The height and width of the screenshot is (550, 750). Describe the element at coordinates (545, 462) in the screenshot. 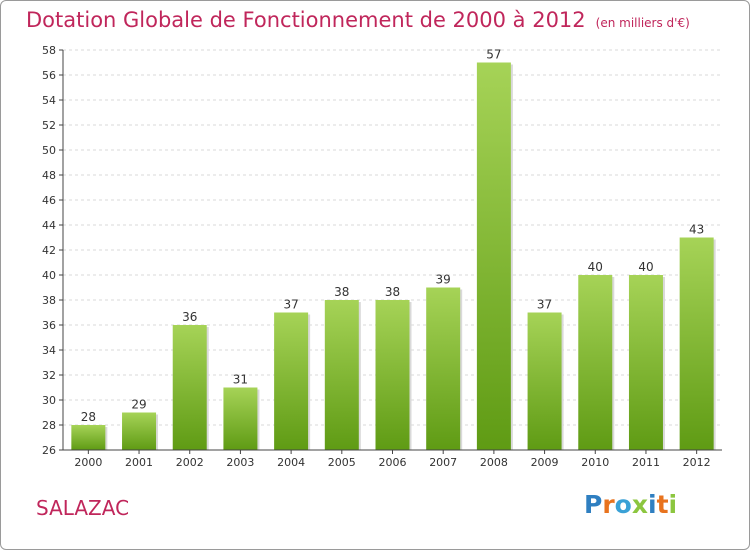

I see `x-tick-label: 2009` at that location.